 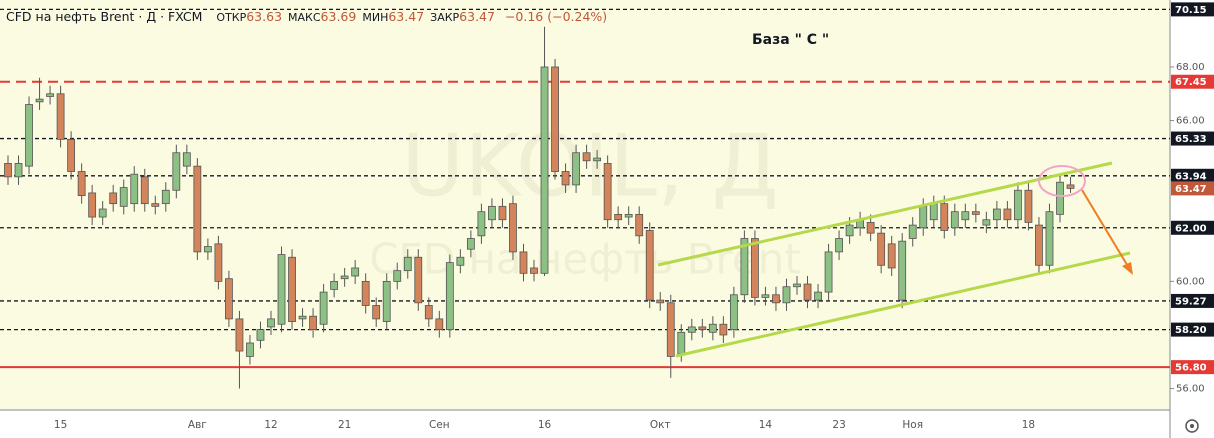 What do you see at coordinates (304, 17) in the screenshot?
I see `ohlc-label: МАКС` at bounding box center [304, 17].